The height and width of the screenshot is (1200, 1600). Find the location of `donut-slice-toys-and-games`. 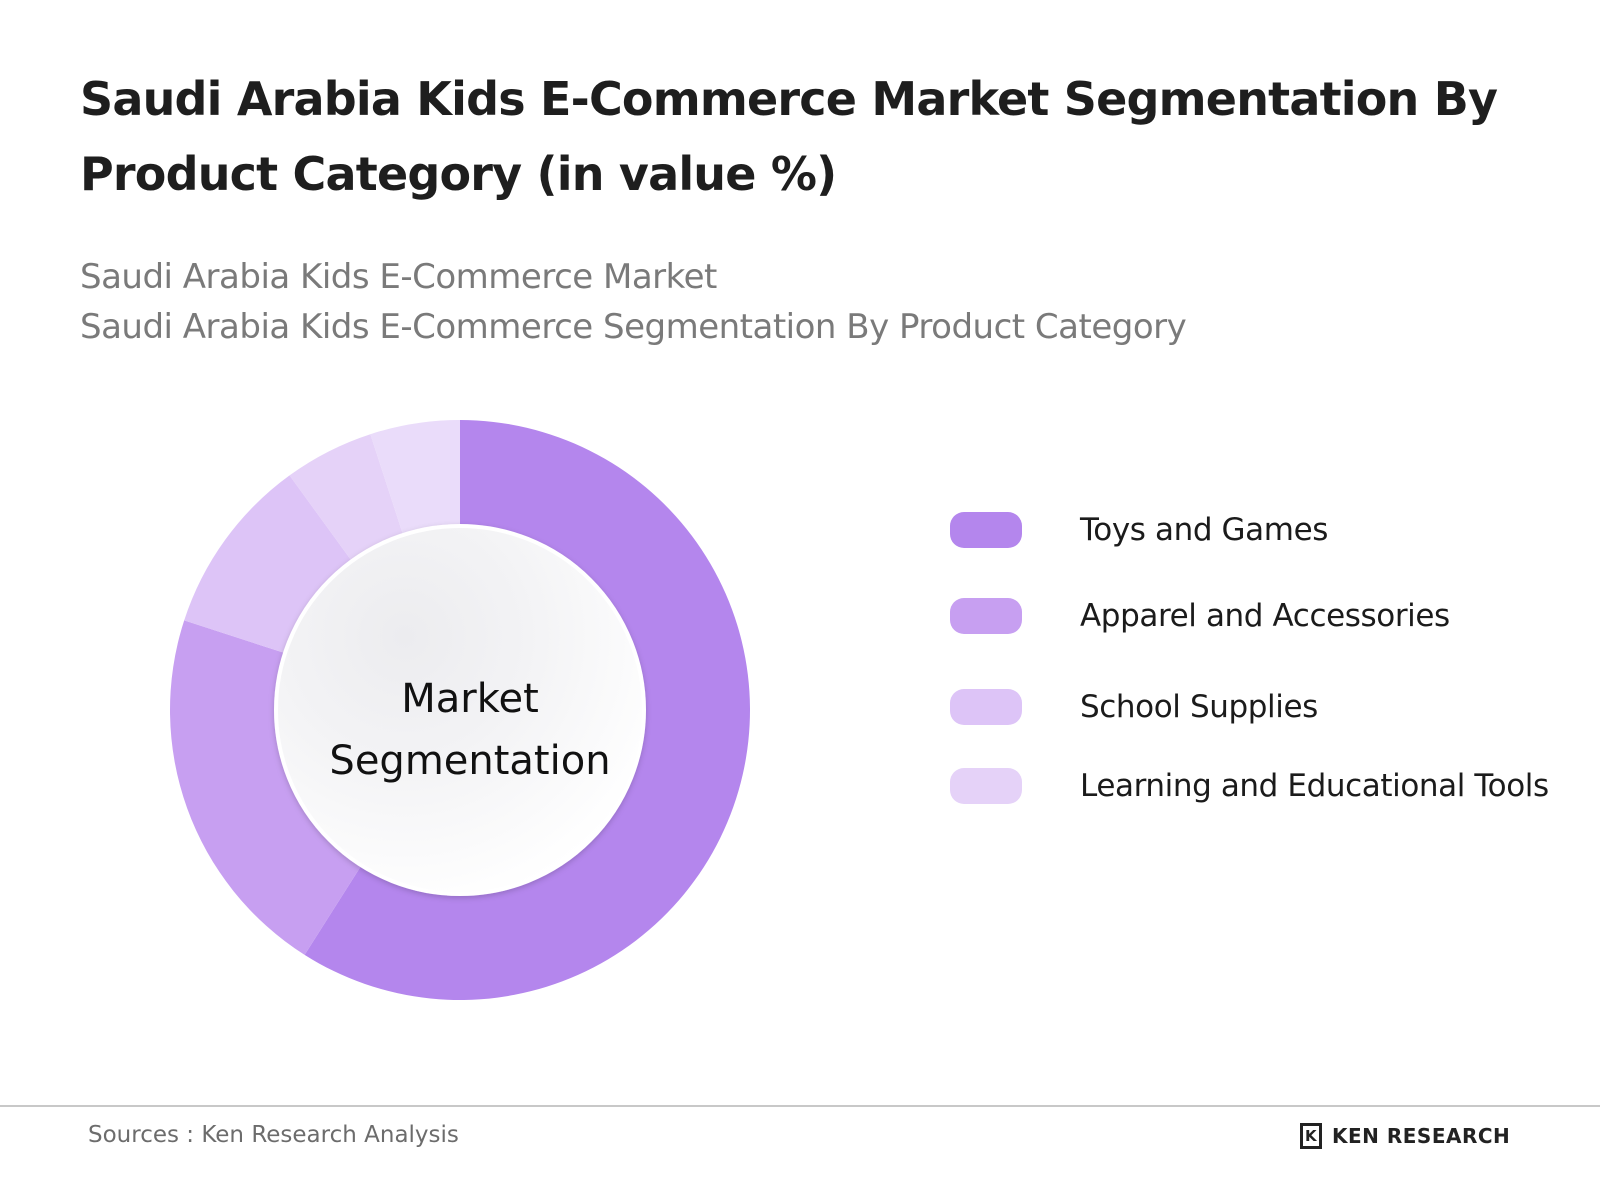

donut-slice-toys-and-games is located at coordinates (527, 710).